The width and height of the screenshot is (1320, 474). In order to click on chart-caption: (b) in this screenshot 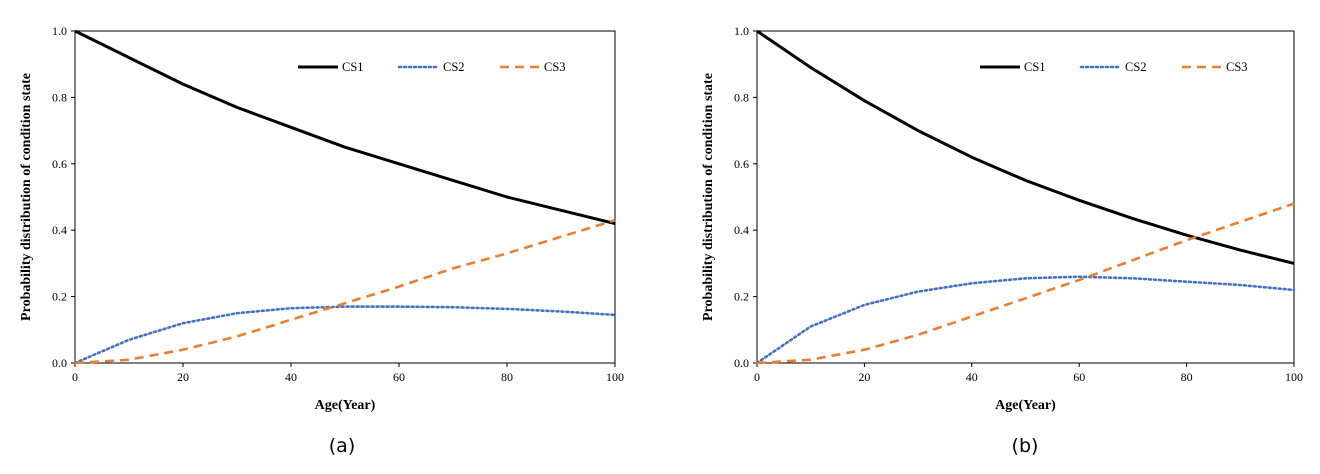, I will do `click(1025, 446)`.